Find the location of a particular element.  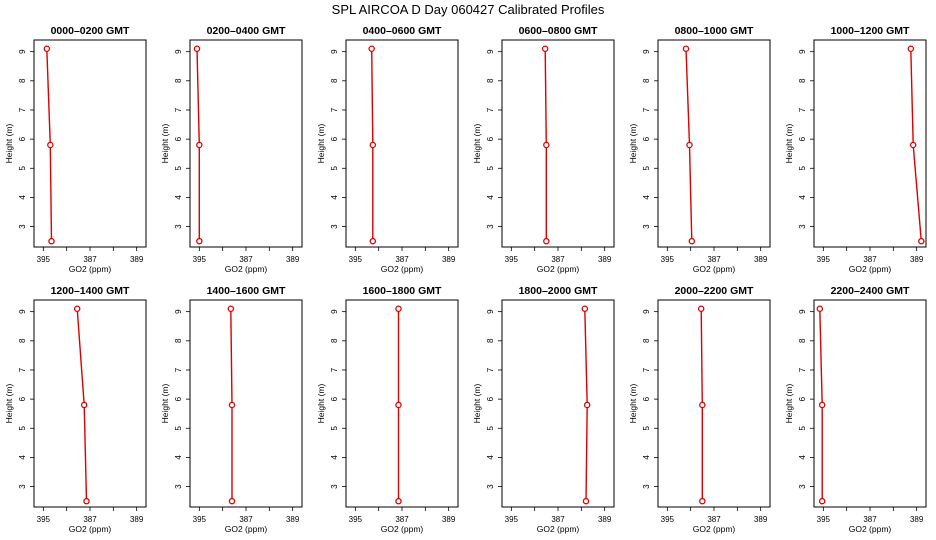

panel-title: 2000–2200 GMT is located at coordinates (714, 291).